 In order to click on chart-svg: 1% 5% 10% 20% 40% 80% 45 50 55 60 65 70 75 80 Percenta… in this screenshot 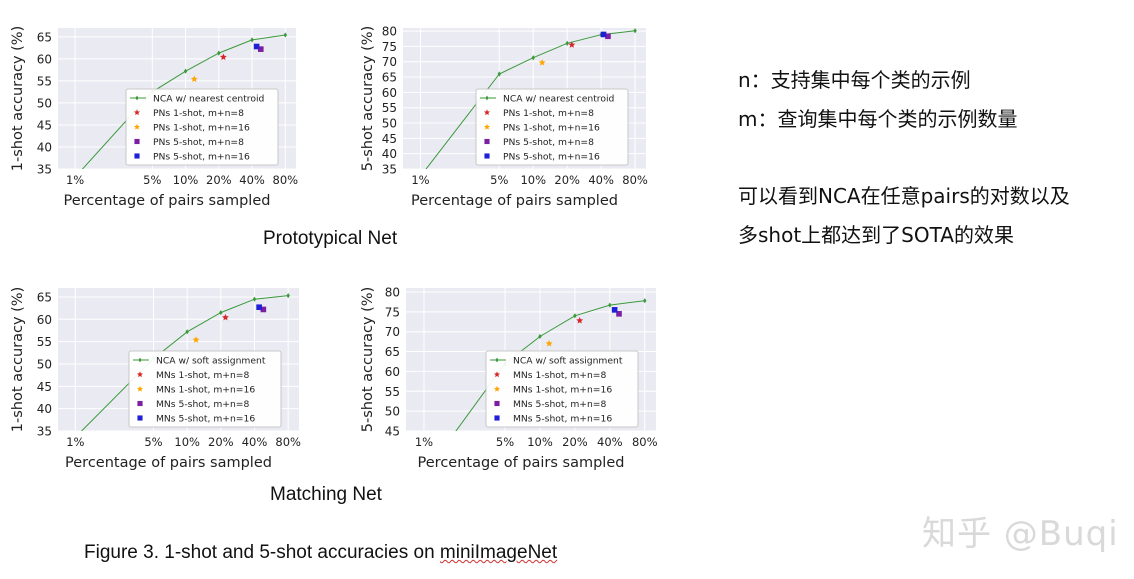, I will do `click(509, 378)`.